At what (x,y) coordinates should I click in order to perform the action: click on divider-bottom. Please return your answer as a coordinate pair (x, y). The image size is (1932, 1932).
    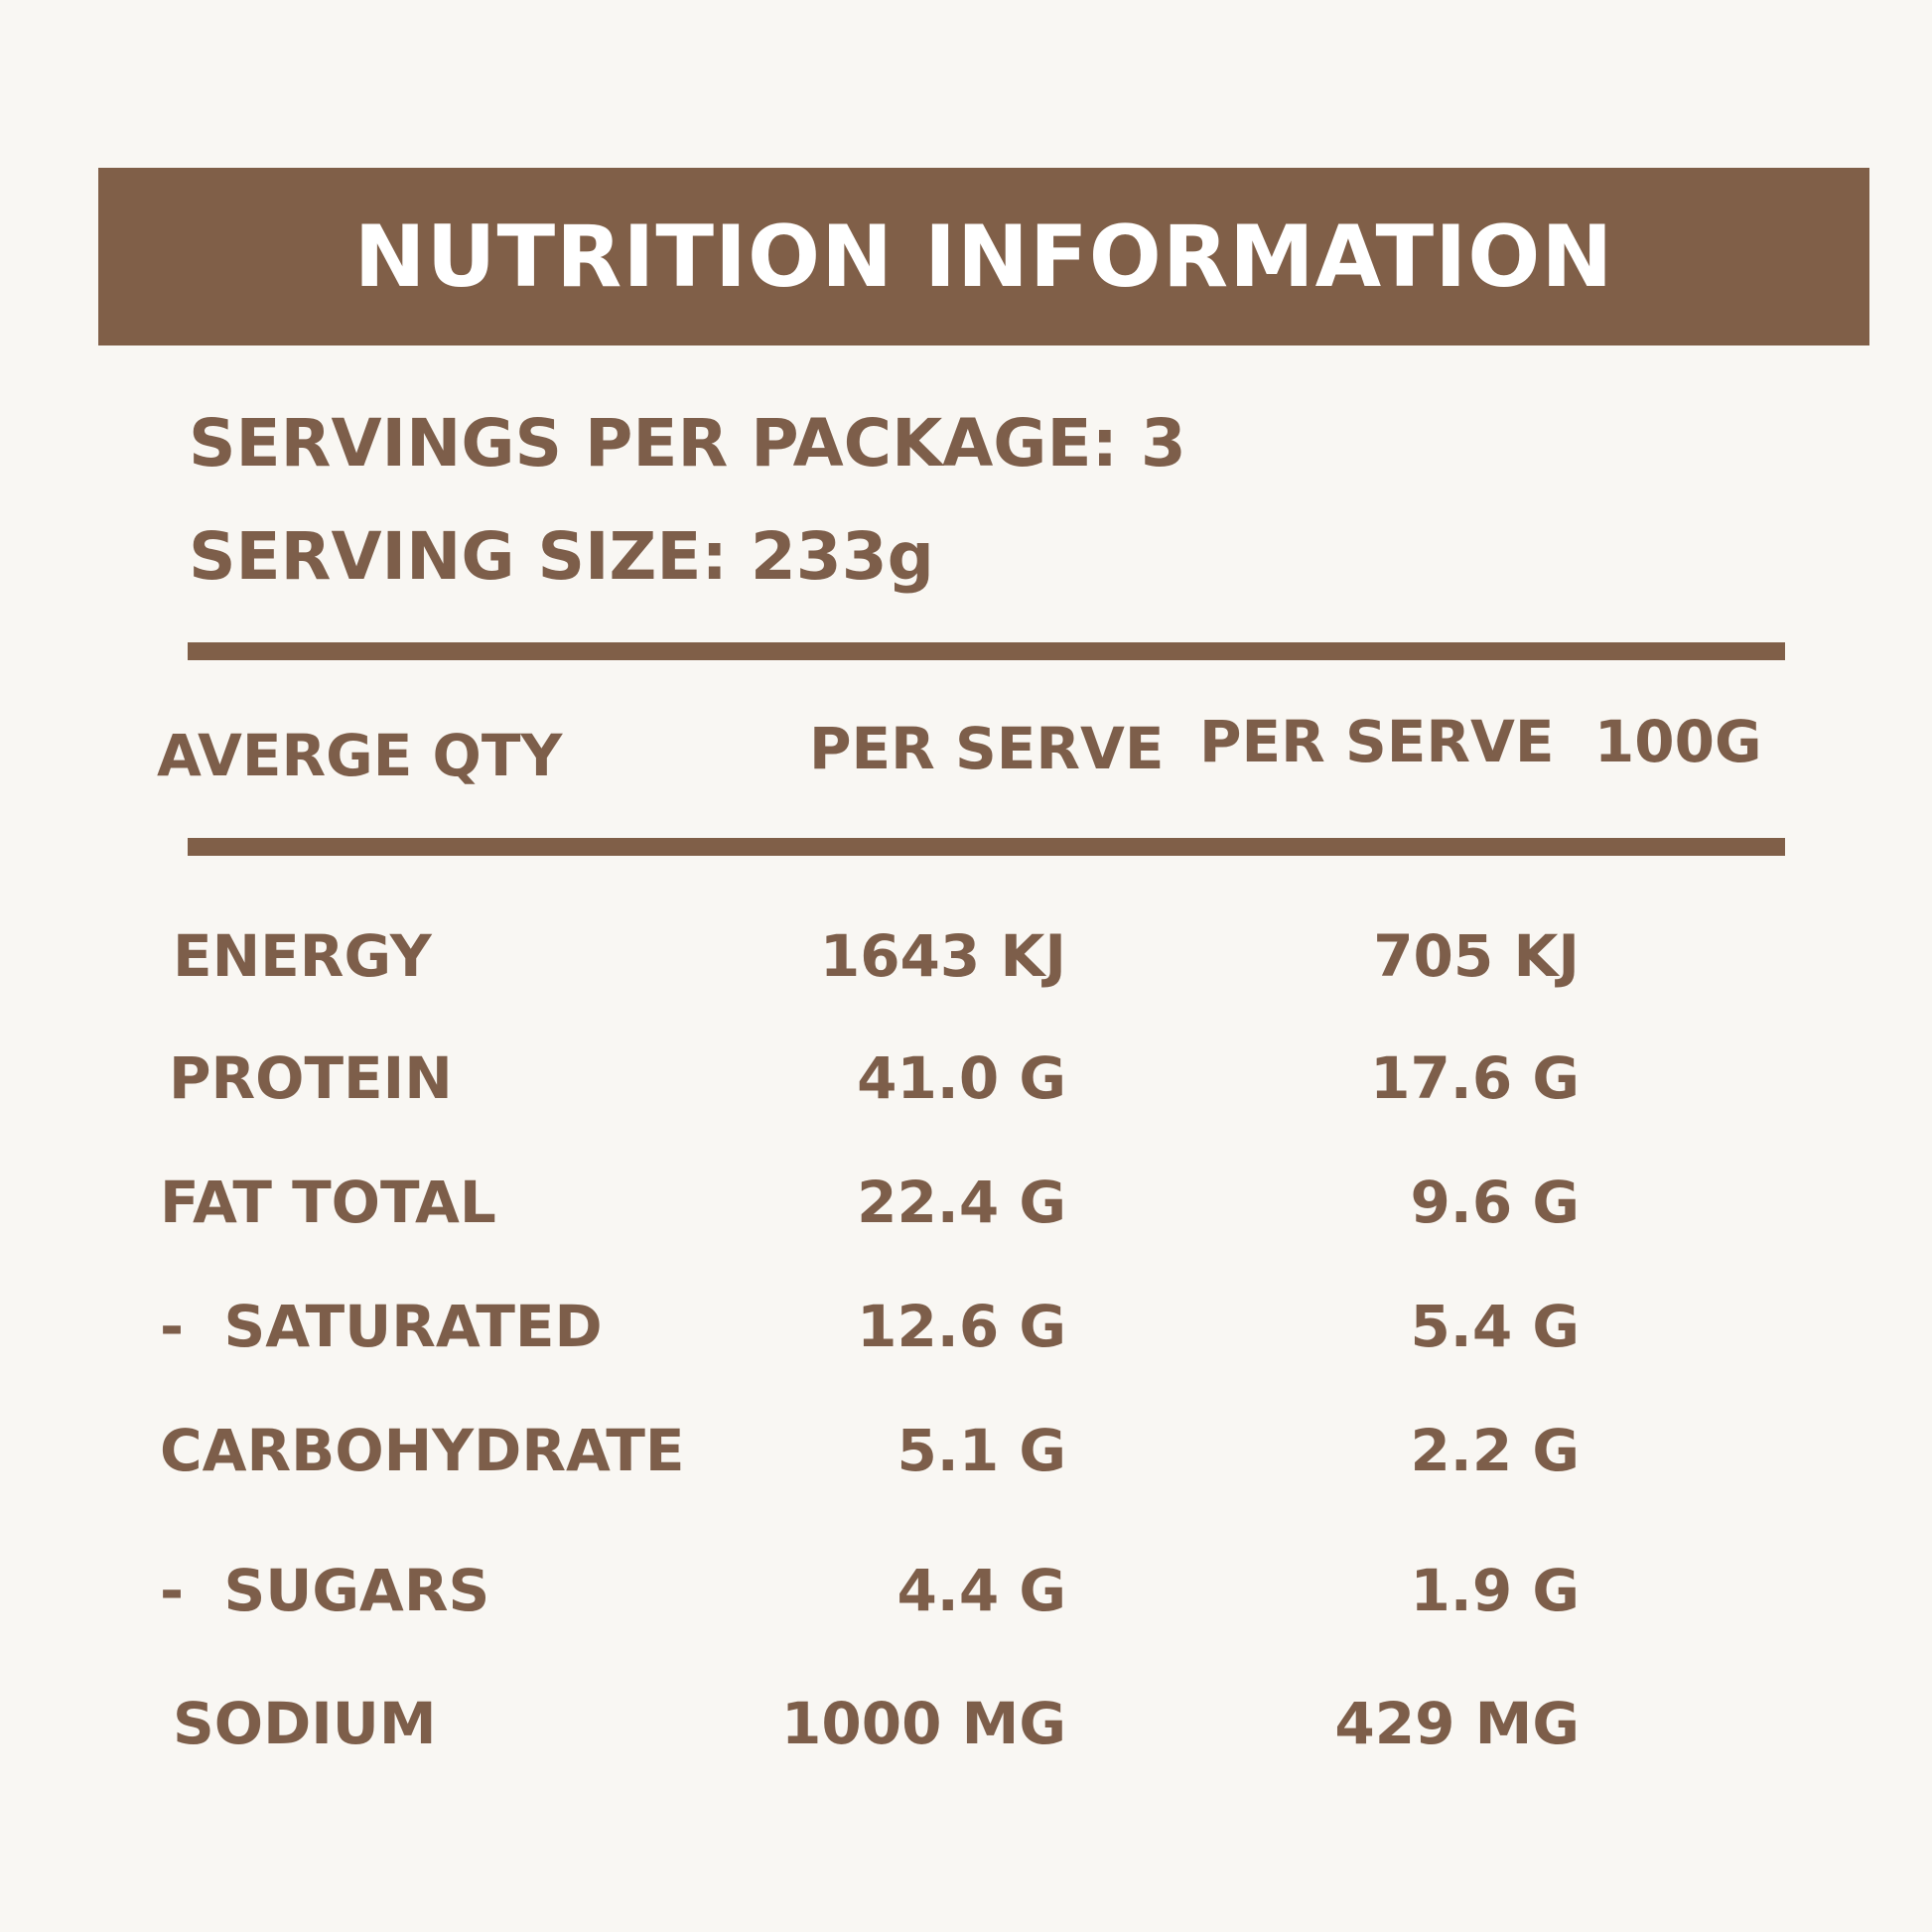
    Looking at the image, I should click on (987, 847).